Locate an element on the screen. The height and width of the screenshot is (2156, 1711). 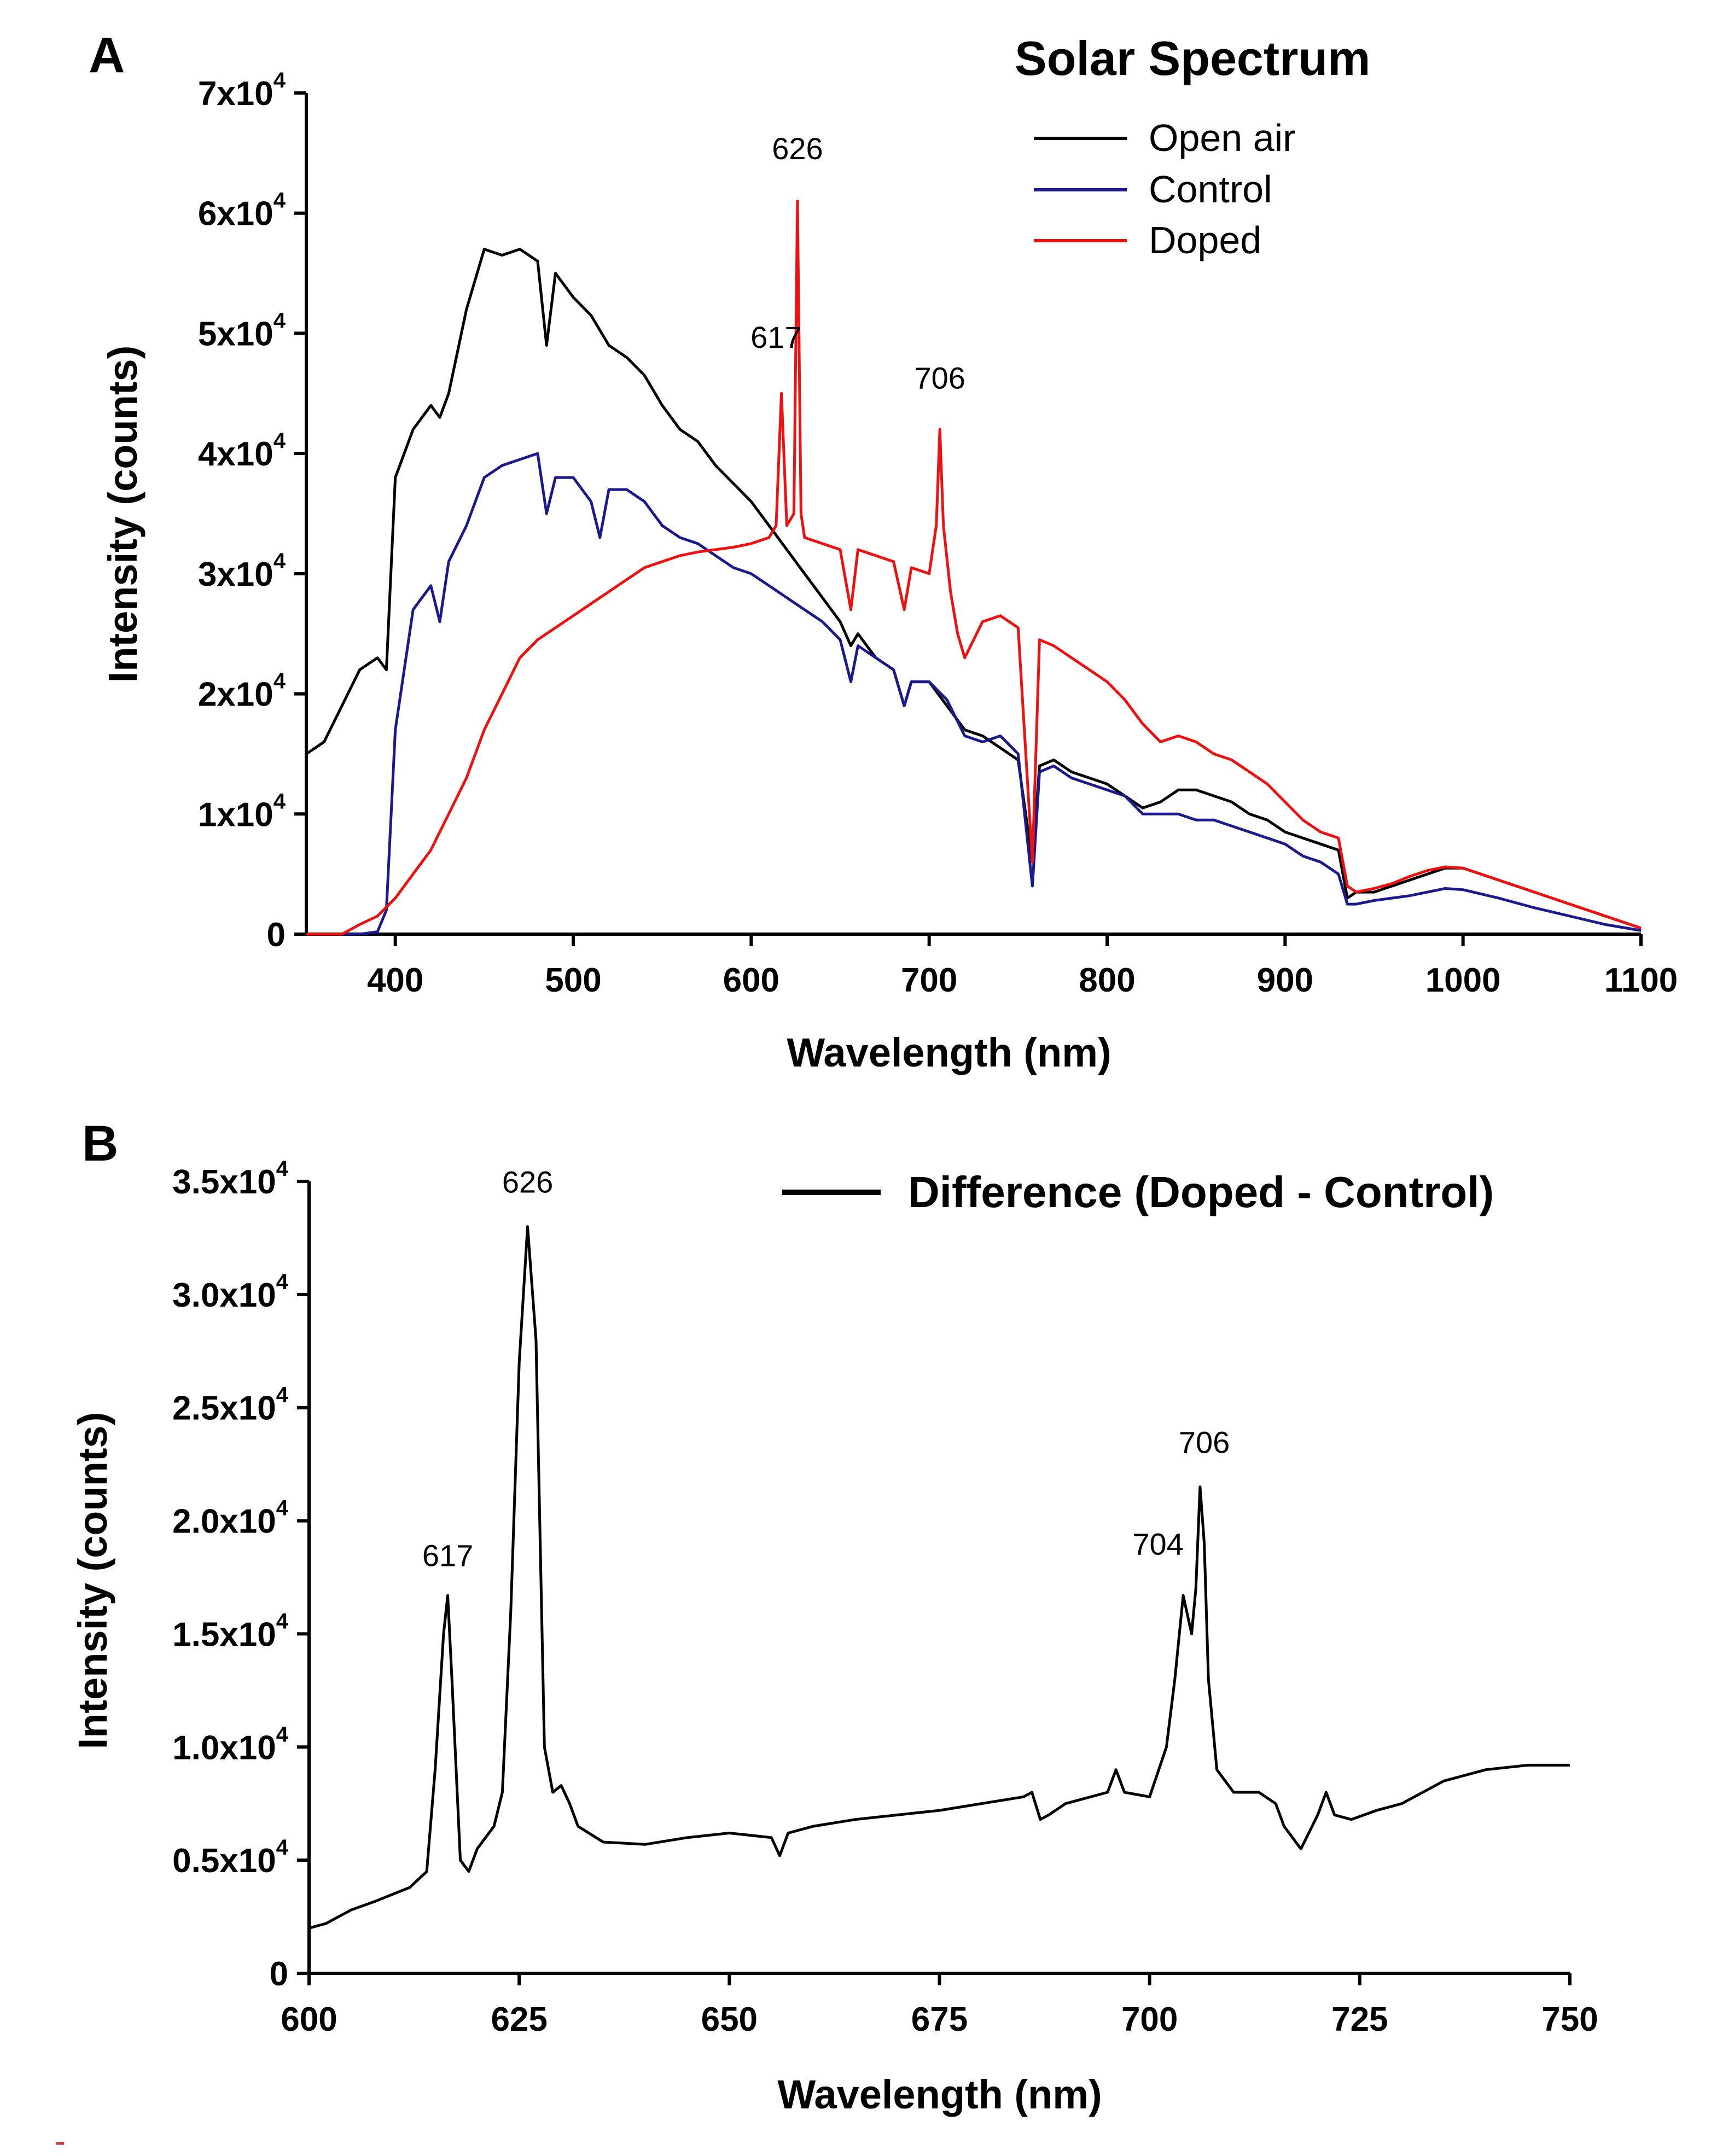
panel-b-legend: Difference (Doped - Control) is located at coordinates (1138, 1192).